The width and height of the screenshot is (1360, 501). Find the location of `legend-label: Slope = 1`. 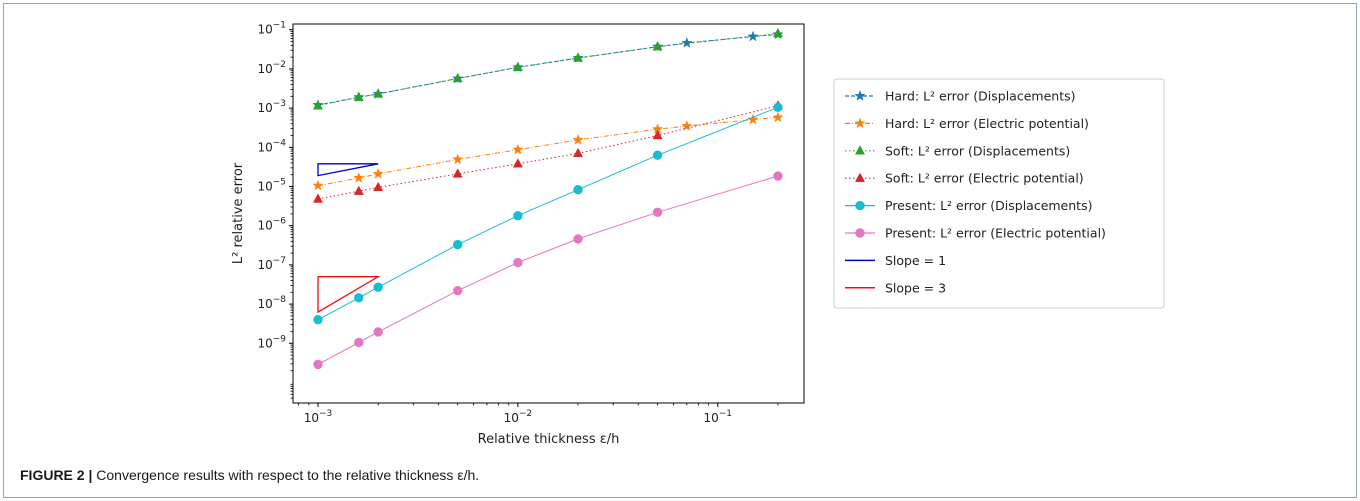

legend-label: Slope = 1 is located at coordinates (915, 260).